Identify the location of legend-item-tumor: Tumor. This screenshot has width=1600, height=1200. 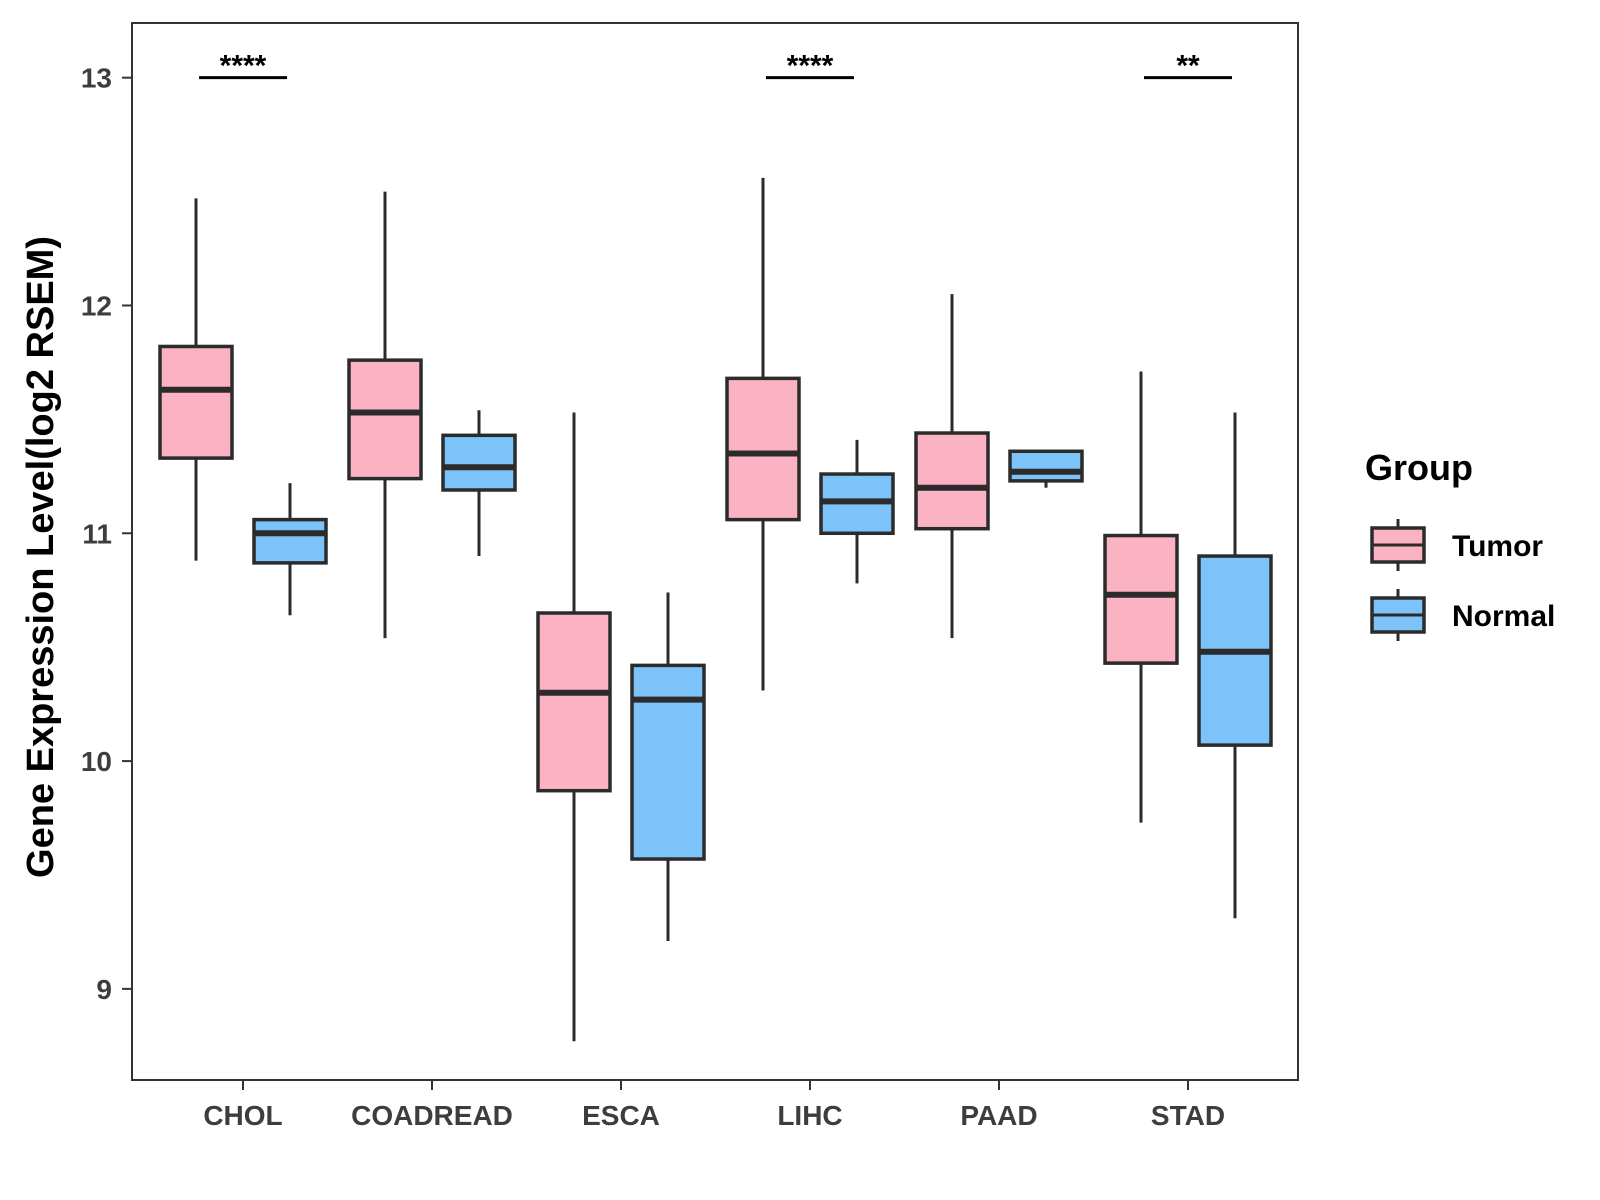
(1456, 545).